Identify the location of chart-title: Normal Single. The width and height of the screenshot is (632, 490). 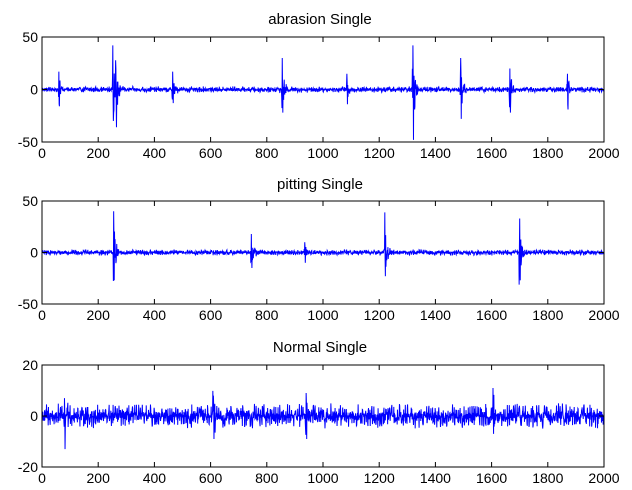
(320, 347).